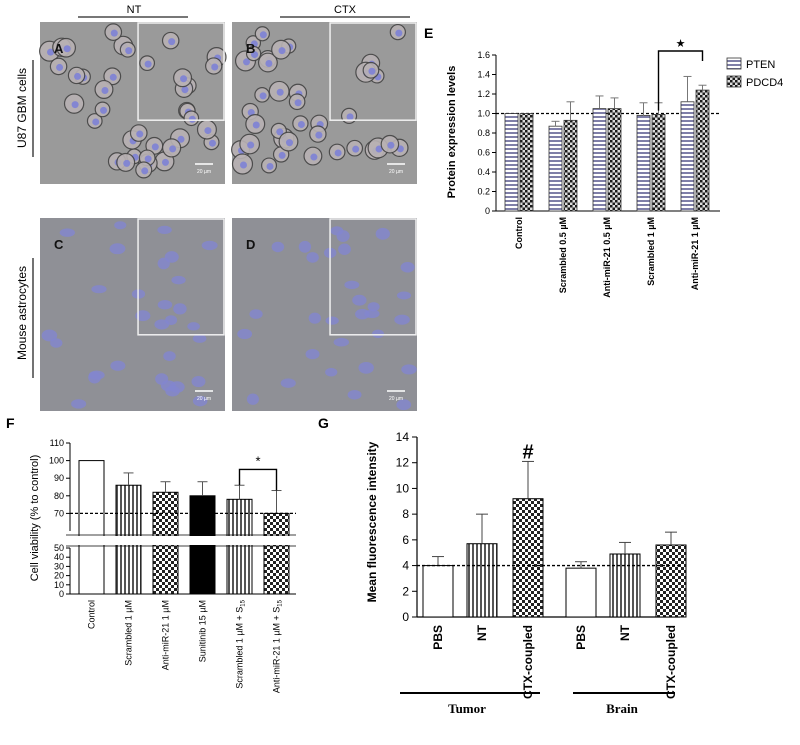 Image resolution: width=800 pixels, height=745 pixels. Describe the element at coordinates (483, 172) in the screenshot. I see `y-tick-label: 0.4` at that location.